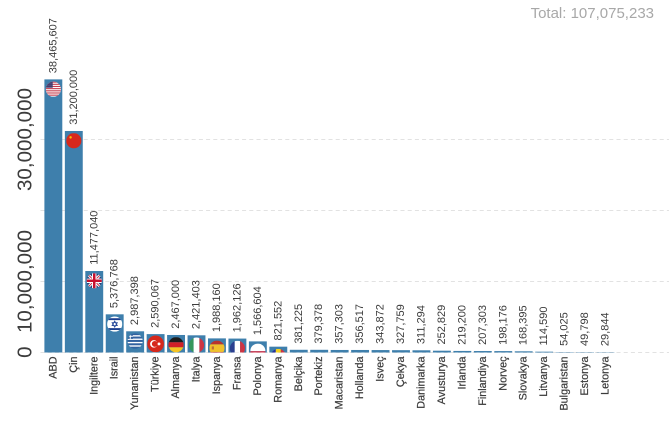 The height and width of the screenshot is (438, 670). Describe the element at coordinates (483, 325) in the screenshot. I see `svg-text: 207,303` at that location.